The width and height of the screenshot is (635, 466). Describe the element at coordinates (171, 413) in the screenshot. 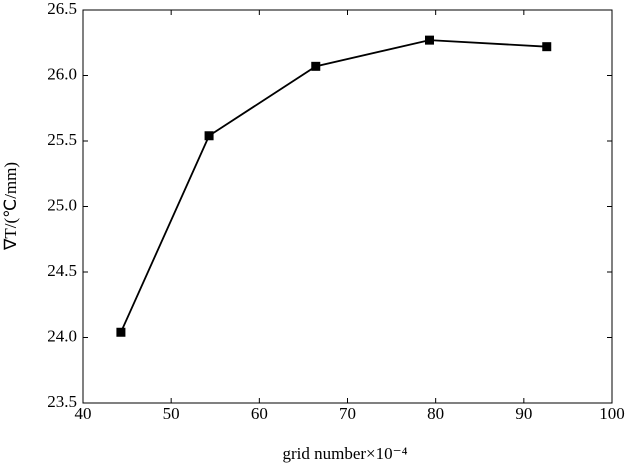

I see `x-tick-label: 50` at that location.